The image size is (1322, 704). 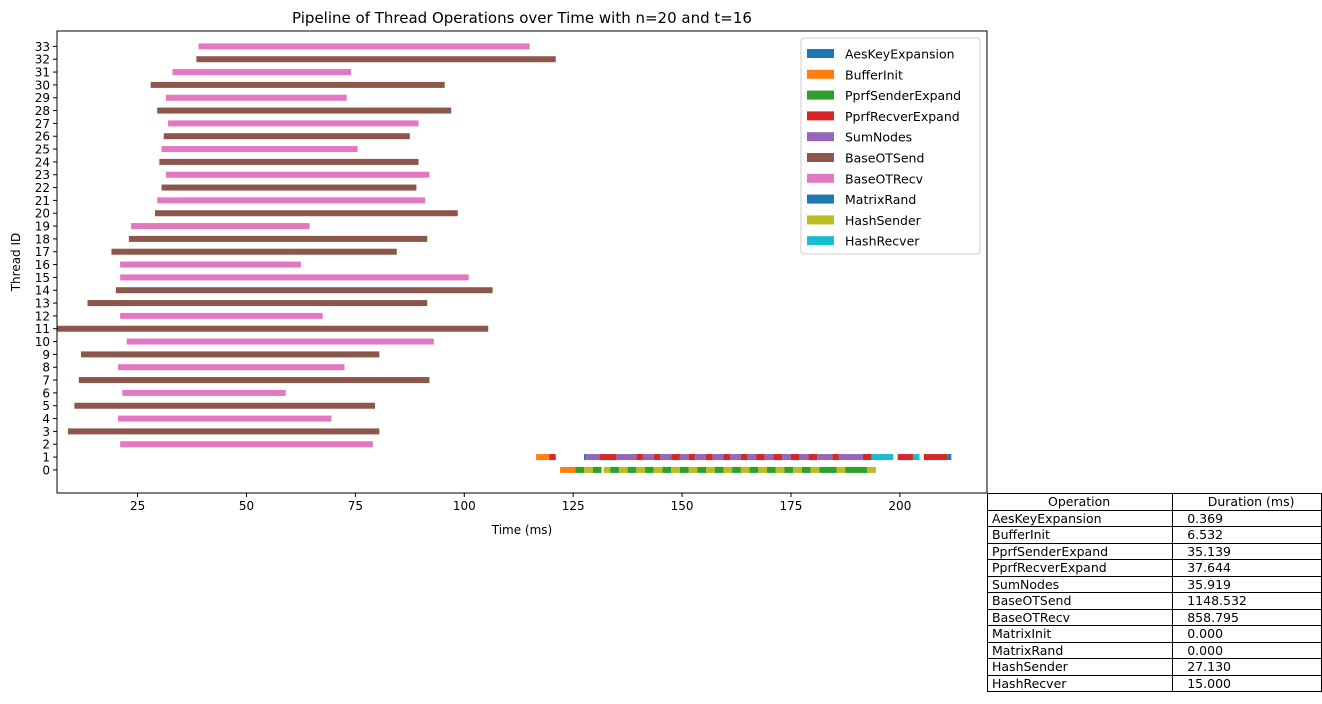 What do you see at coordinates (884, 178) in the screenshot?
I see `legend-label: BaseOTRecv` at bounding box center [884, 178].